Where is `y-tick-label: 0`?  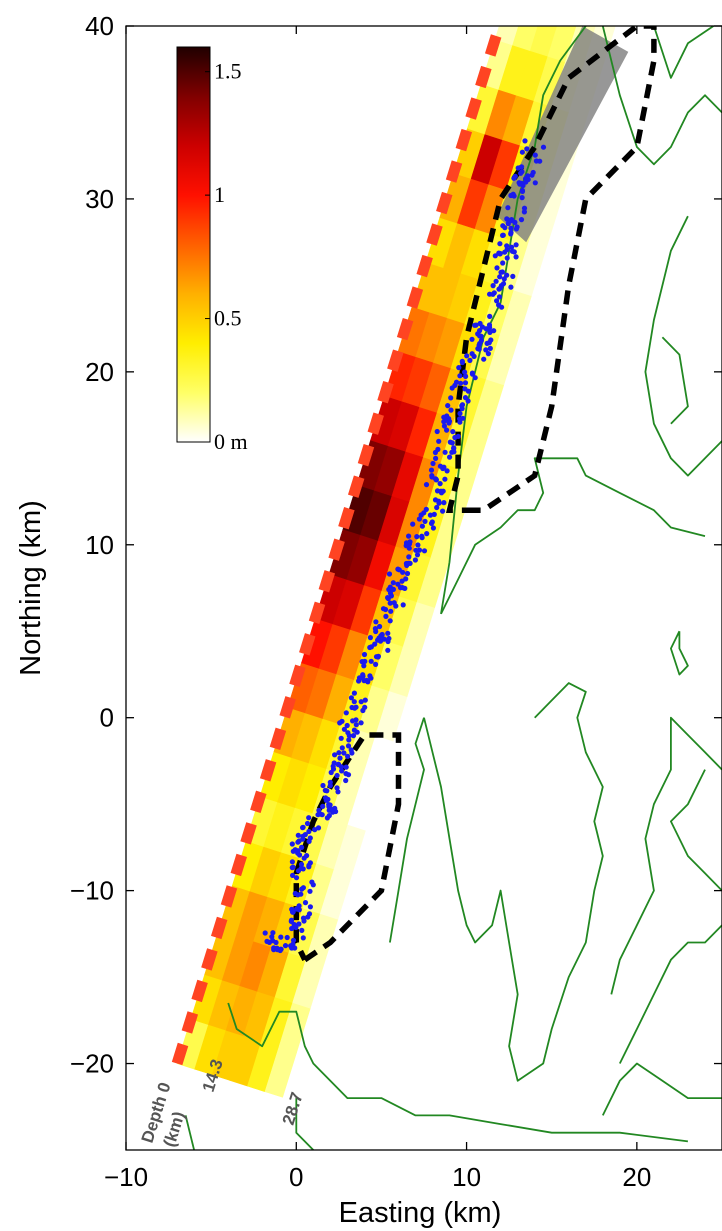 y-tick-label: 0 is located at coordinates (107, 718).